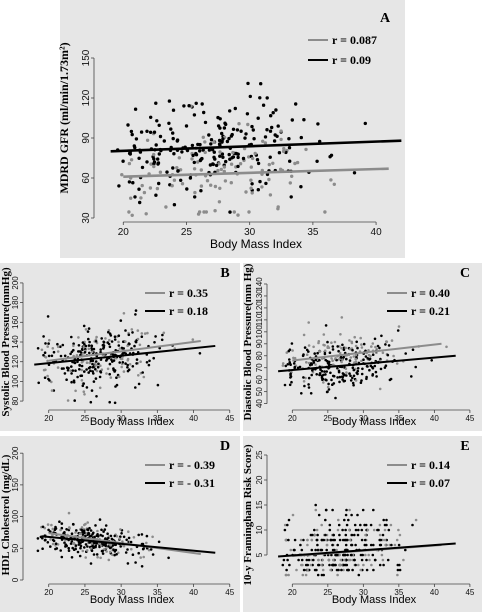  What do you see at coordinates (132, 422) in the screenshot?
I see `x-axis-label: Body Mass Index` at bounding box center [132, 422].